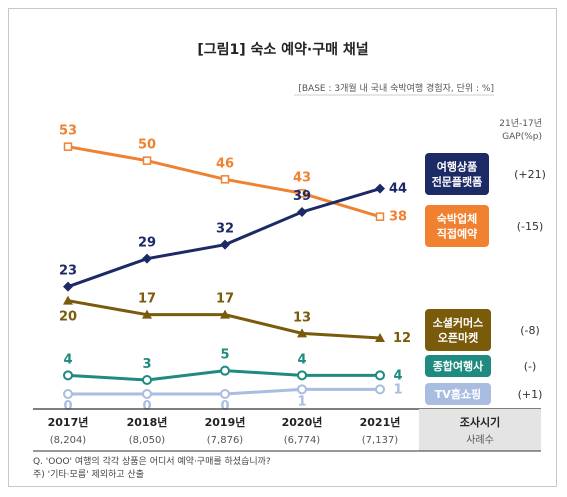 This screenshot has width=567, height=497. Describe the element at coordinates (147, 243) in the screenshot. I see `data-label-0-1: 29` at that location.